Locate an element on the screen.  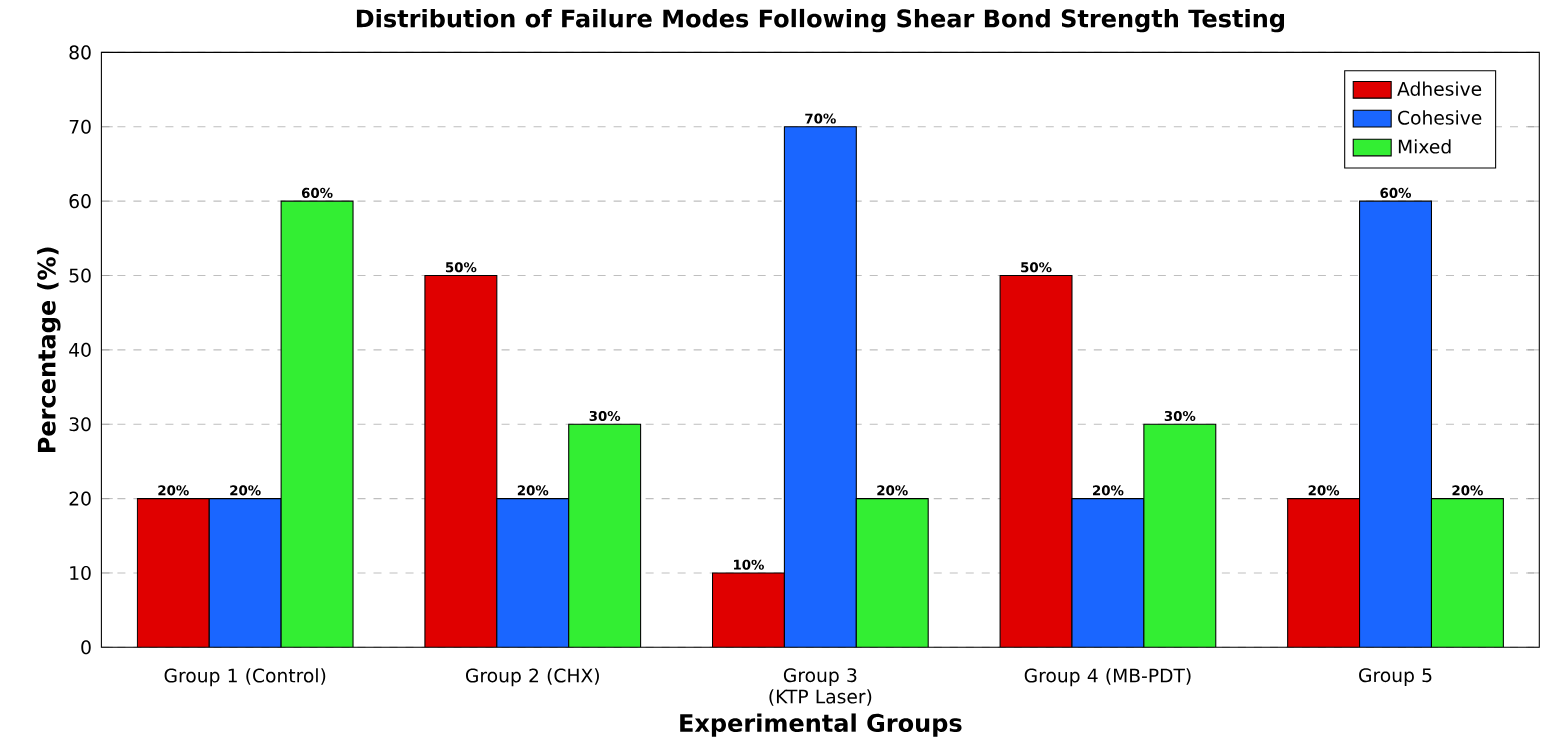
x-tick-label: Group 2 (CHX) is located at coordinates (532, 677).